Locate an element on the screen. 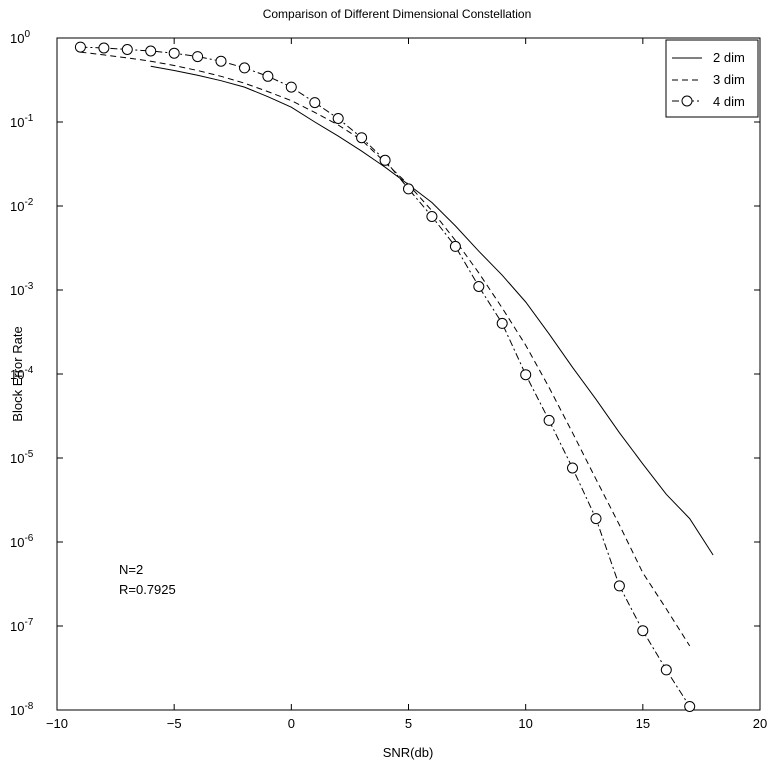  y-tick-label: 10⁻² is located at coordinates (22, 205).